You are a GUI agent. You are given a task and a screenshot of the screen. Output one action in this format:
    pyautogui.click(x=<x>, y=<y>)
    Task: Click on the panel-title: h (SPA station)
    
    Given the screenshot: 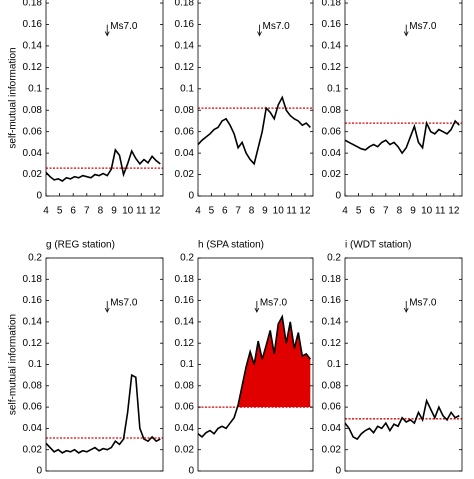 What is the action you would take?
    pyautogui.click(x=231, y=245)
    